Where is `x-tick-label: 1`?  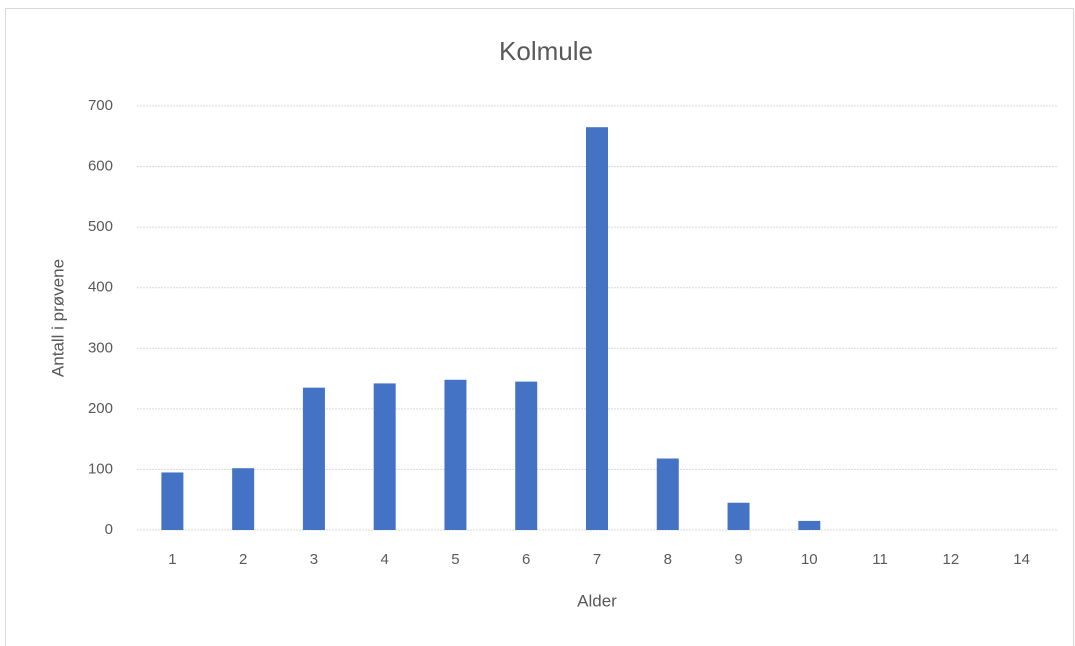 x-tick-label: 1 is located at coordinates (172, 559).